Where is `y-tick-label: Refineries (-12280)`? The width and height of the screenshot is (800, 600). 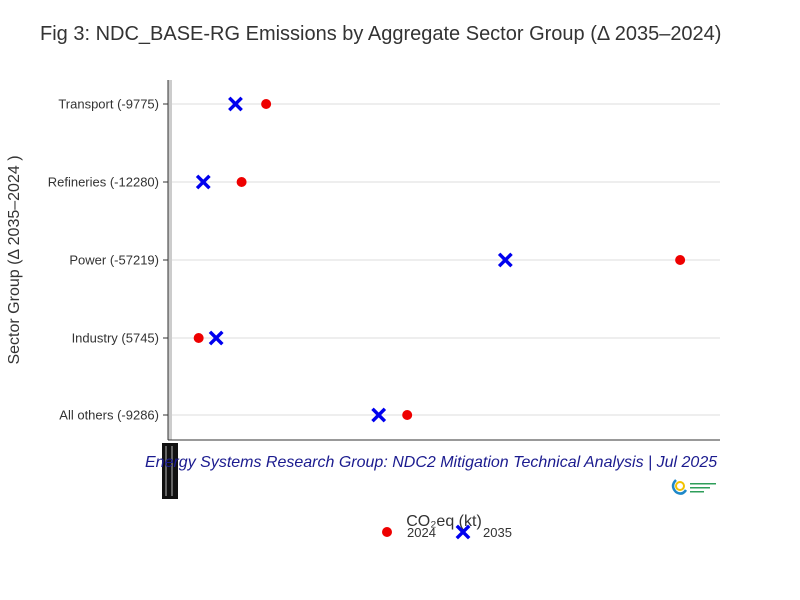 y-tick-label: Refineries (-12280) is located at coordinates (103, 182).